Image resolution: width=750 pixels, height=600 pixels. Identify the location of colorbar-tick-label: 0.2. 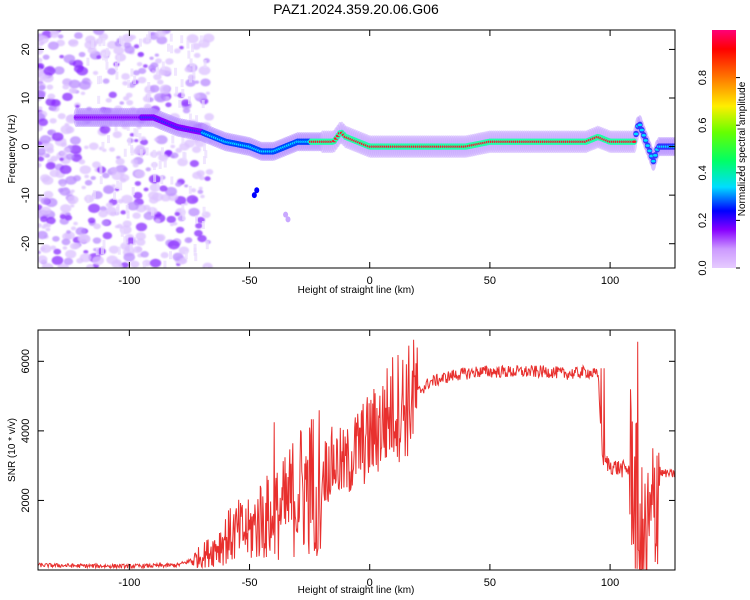
(703, 220).